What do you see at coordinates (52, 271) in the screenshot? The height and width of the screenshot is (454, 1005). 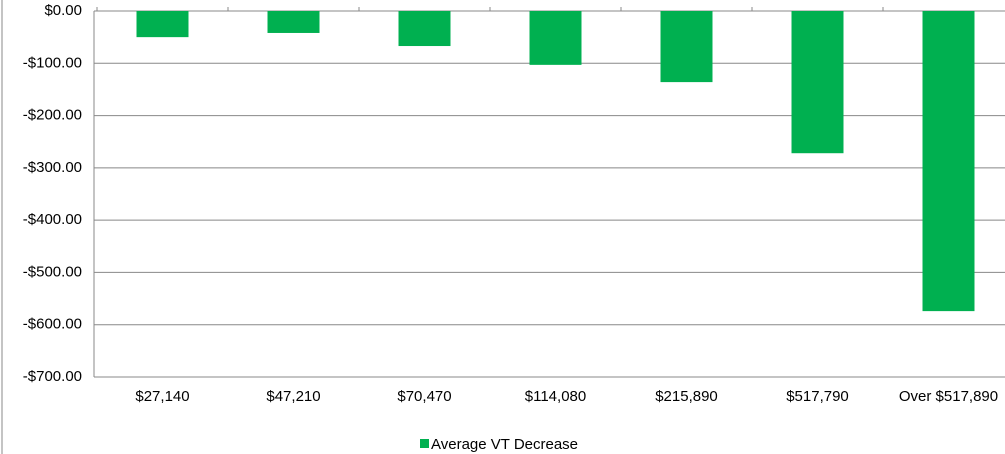 I see `y-tick-label: -$500.00` at bounding box center [52, 271].